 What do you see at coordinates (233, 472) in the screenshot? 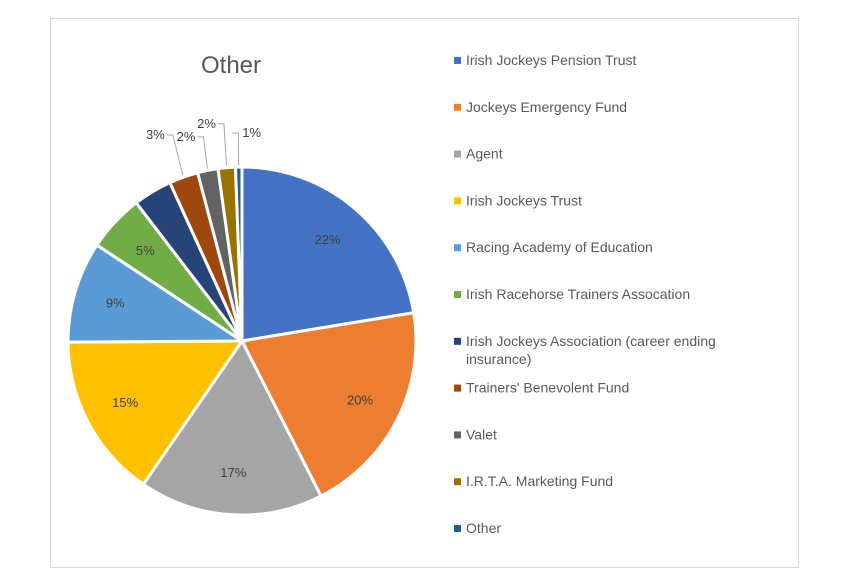
I see `slice-label-agent: 17%` at bounding box center [233, 472].